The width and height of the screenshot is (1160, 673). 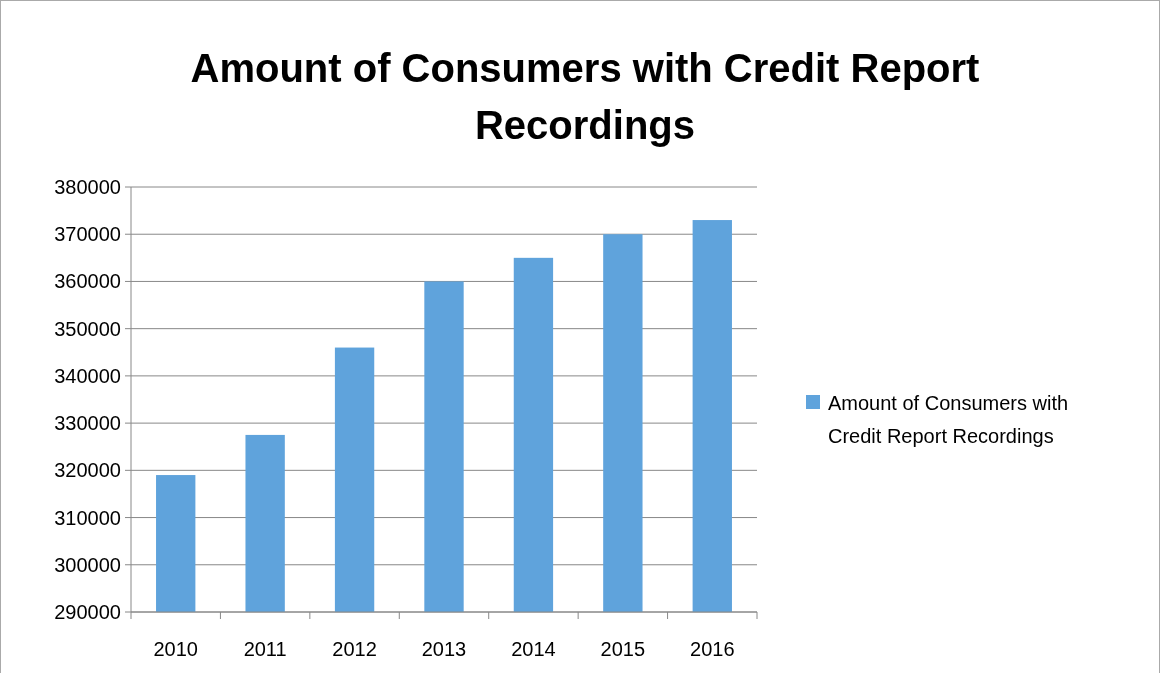 I want to click on x-tick-label: 2011, so click(x=265, y=649).